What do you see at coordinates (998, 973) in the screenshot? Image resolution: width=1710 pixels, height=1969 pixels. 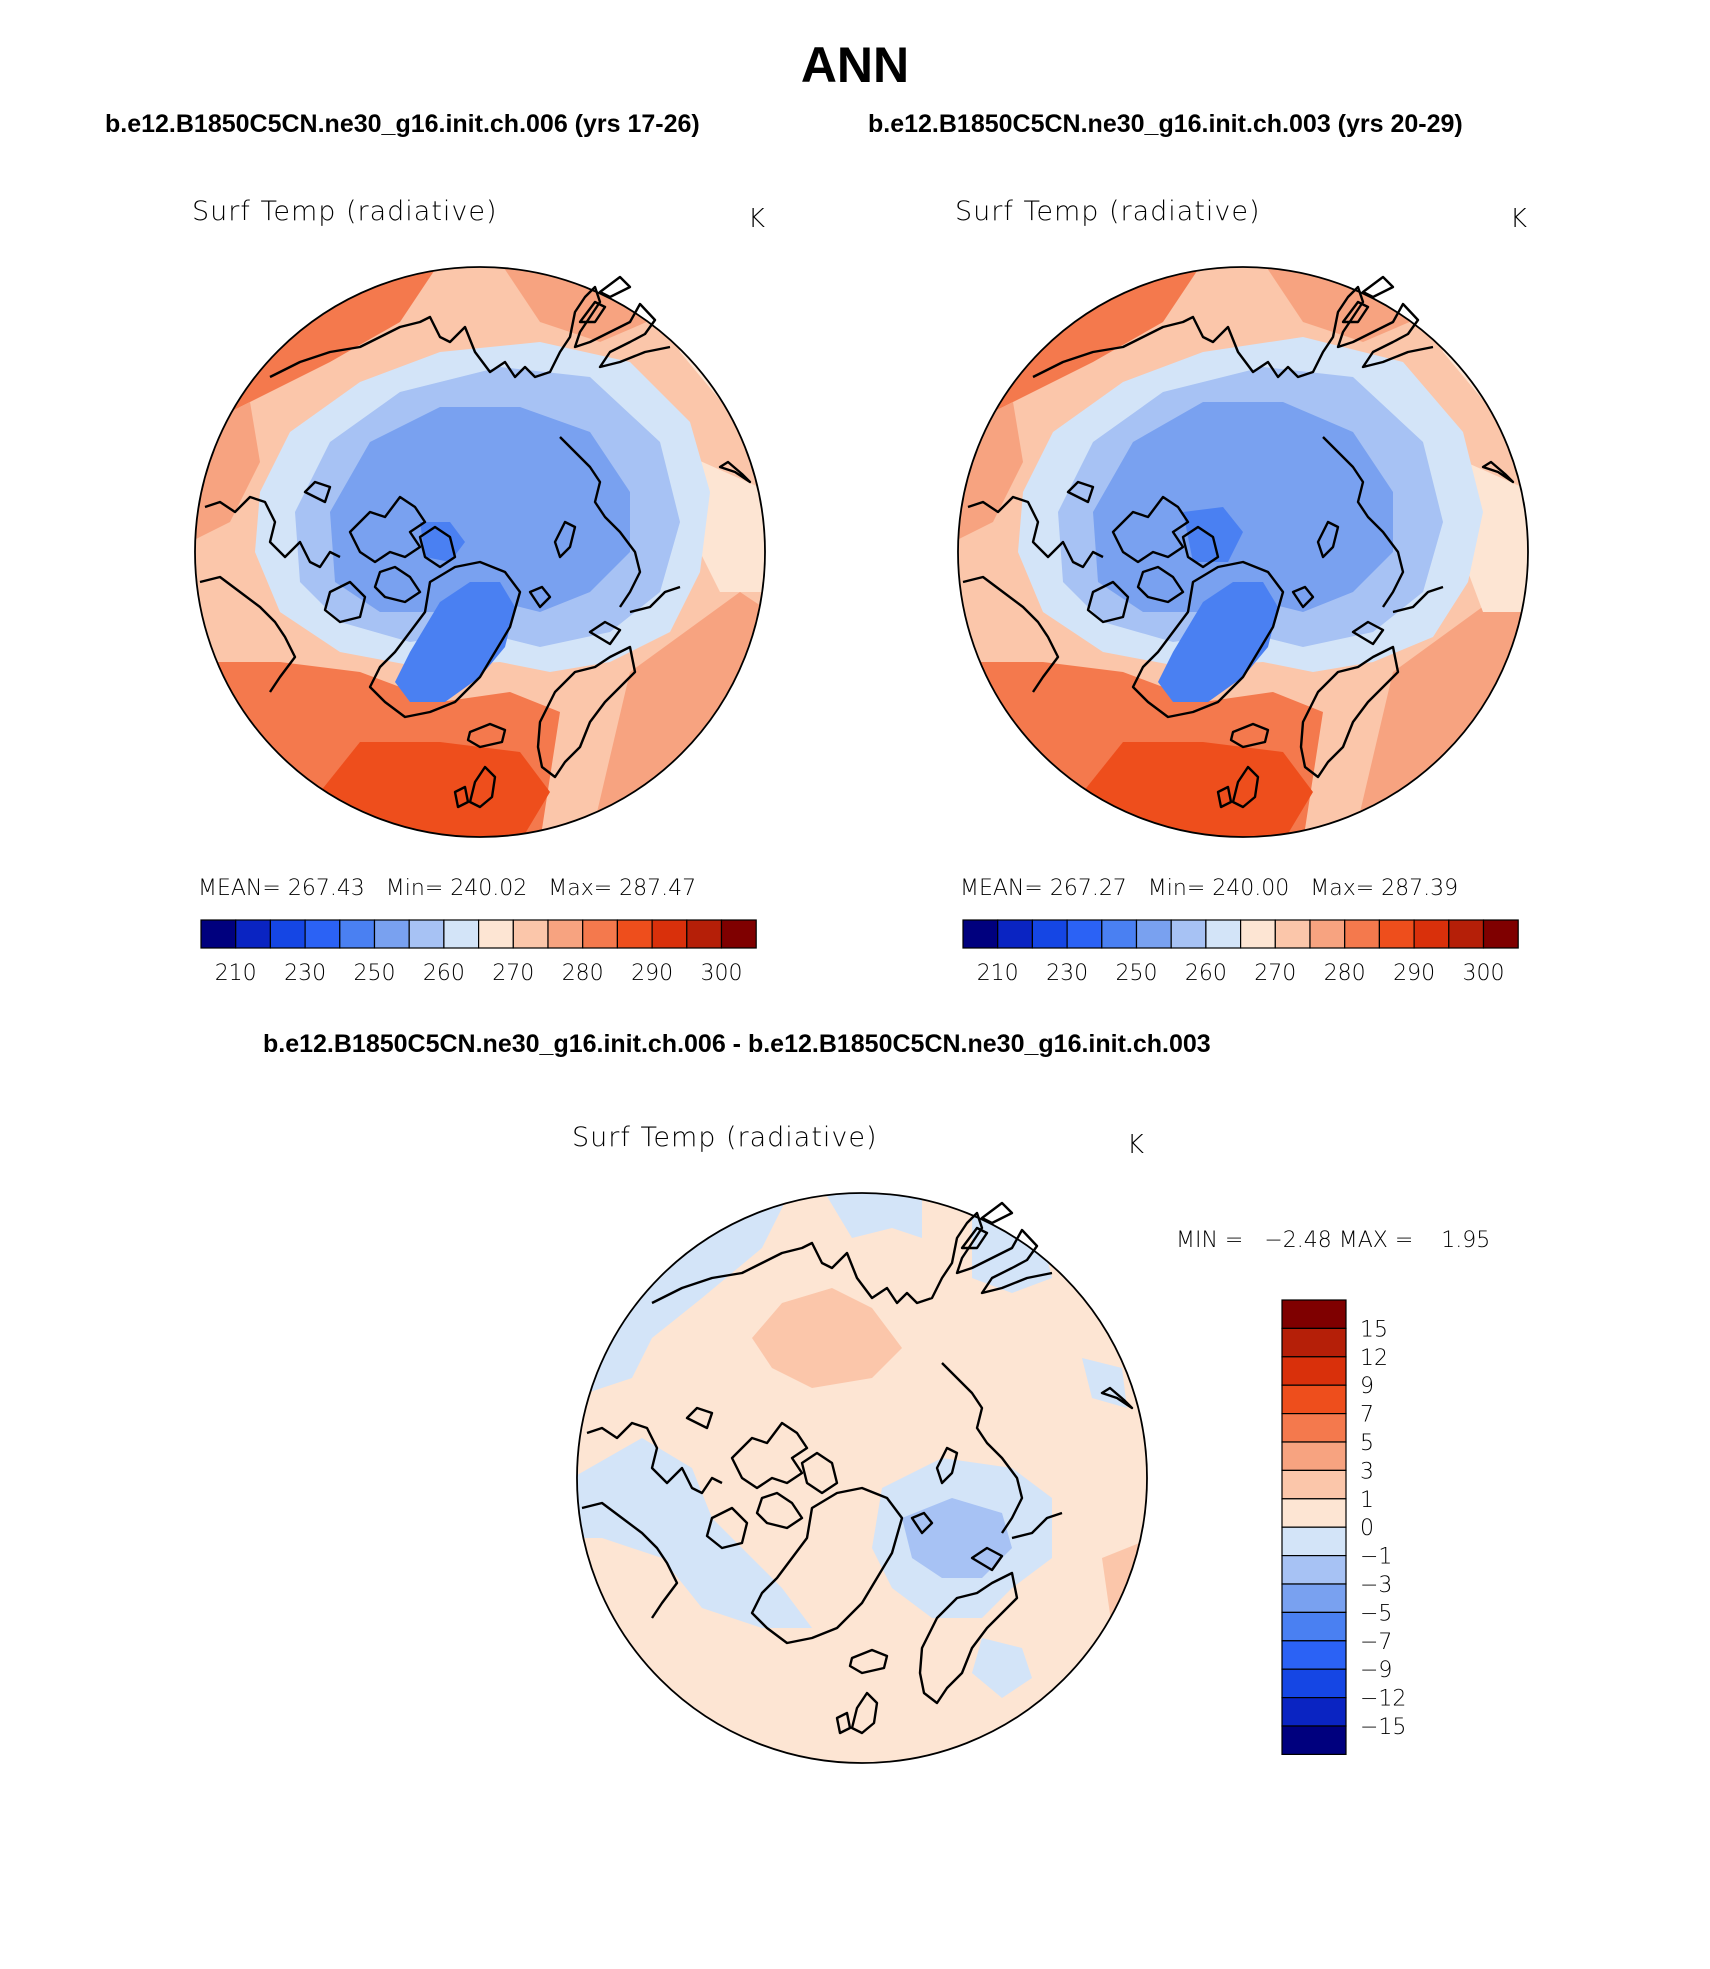 I see `colorbar2-tick-label: 210` at bounding box center [998, 973].